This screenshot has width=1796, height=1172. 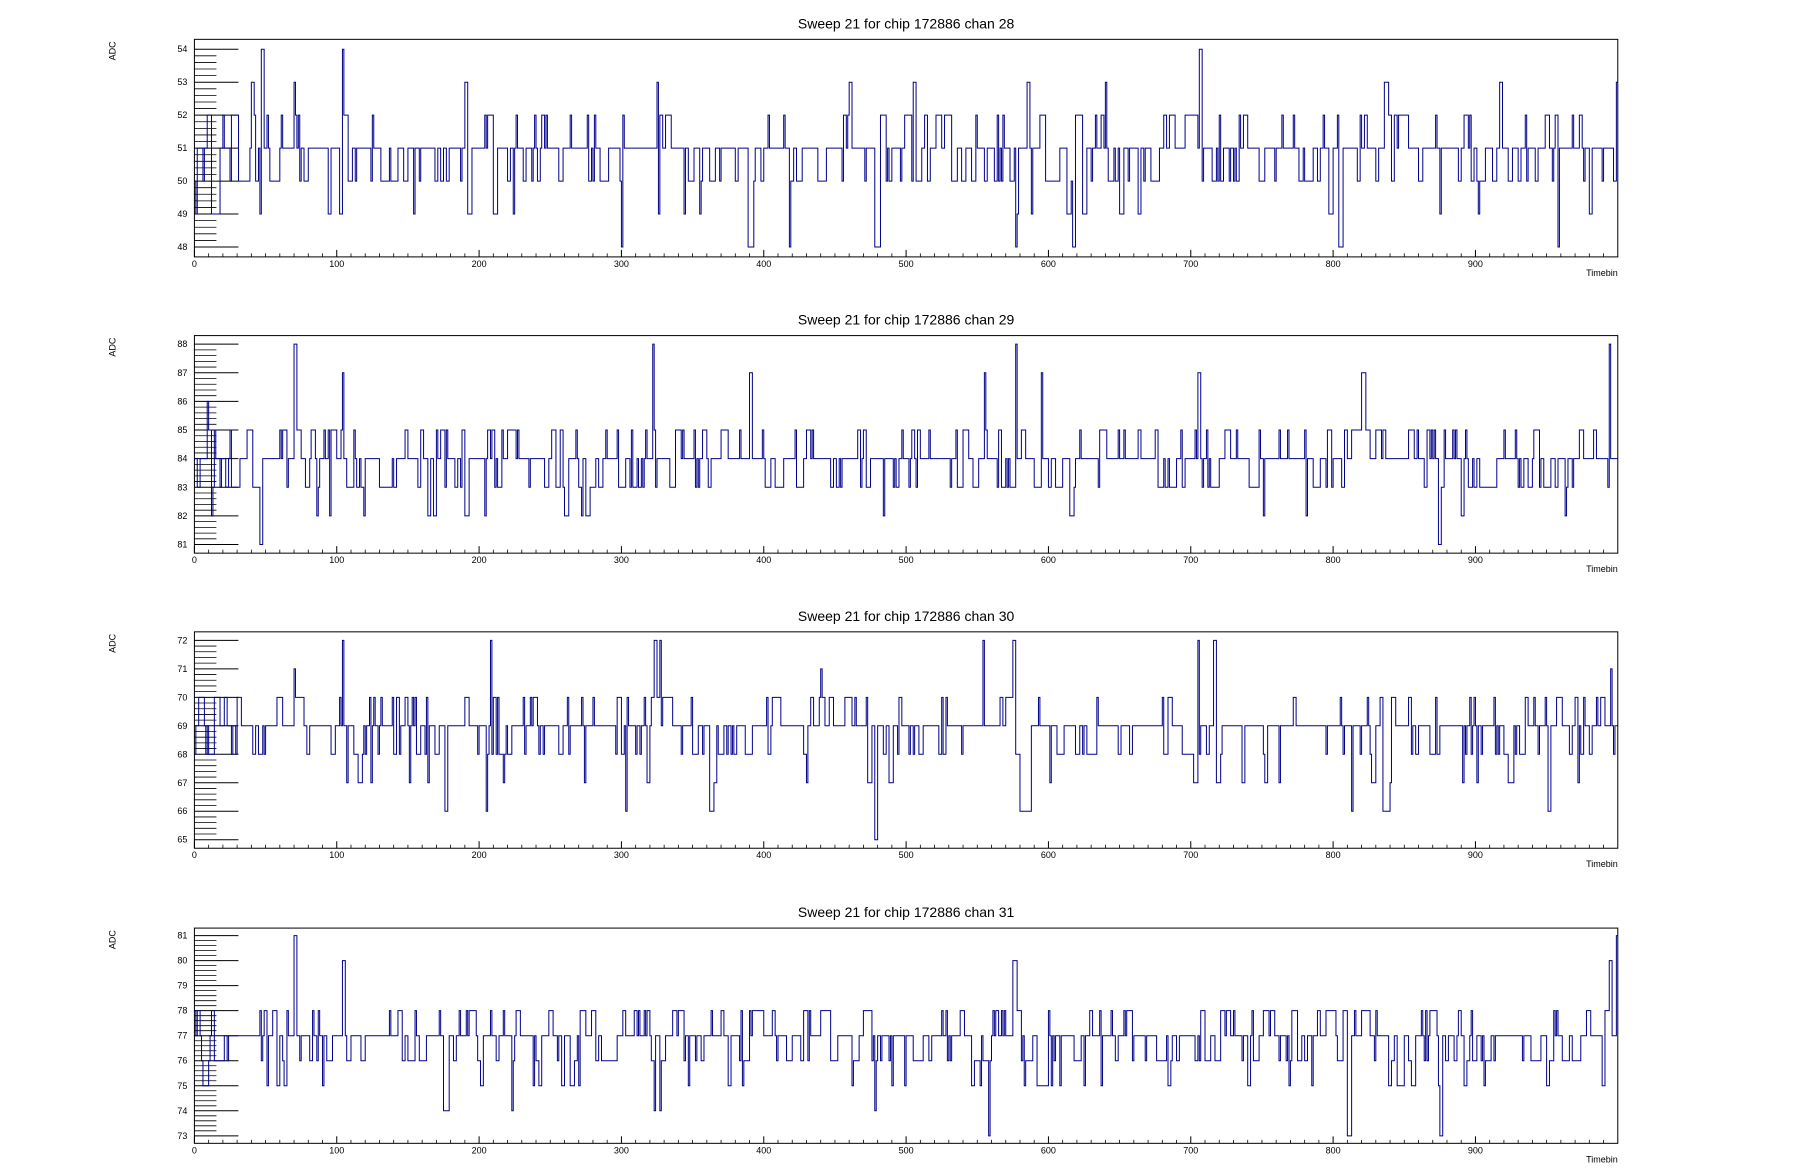 What do you see at coordinates (182, 430) in the screenshot?
I see `y-tick-label: 85` at bounding box center [182, 430].